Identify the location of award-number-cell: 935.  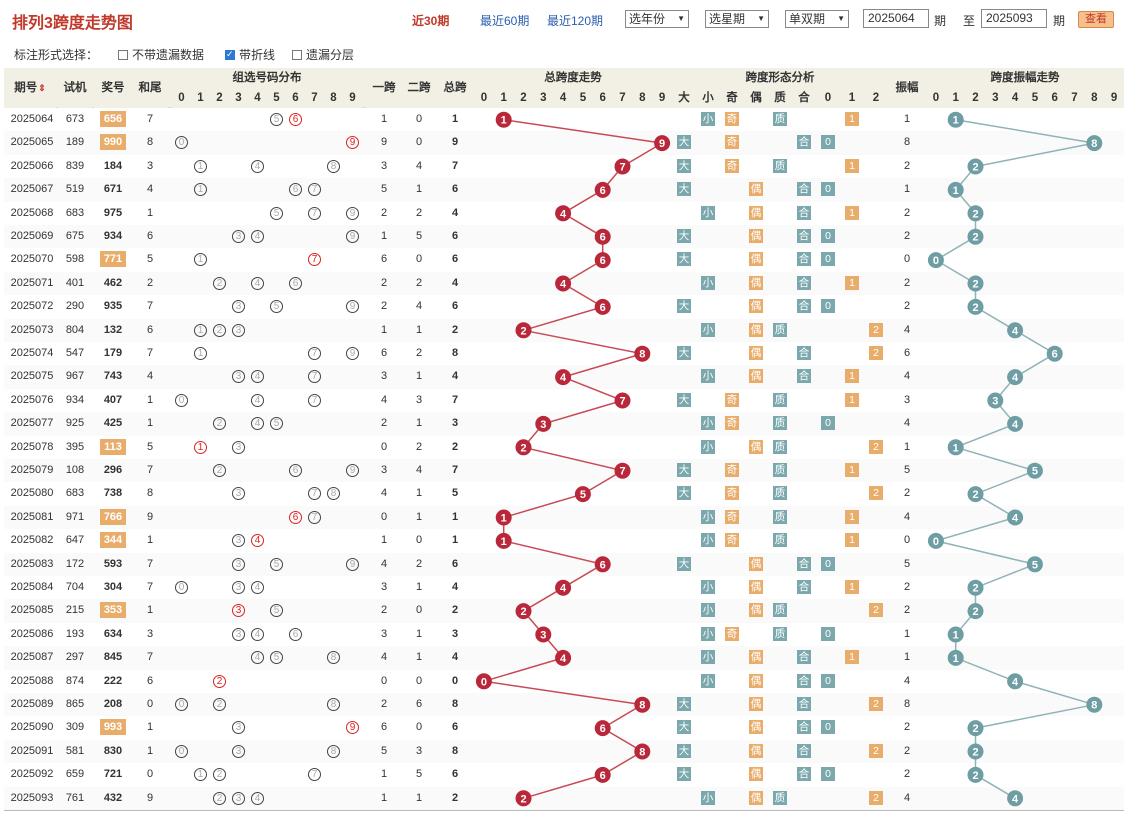
(113, 306).